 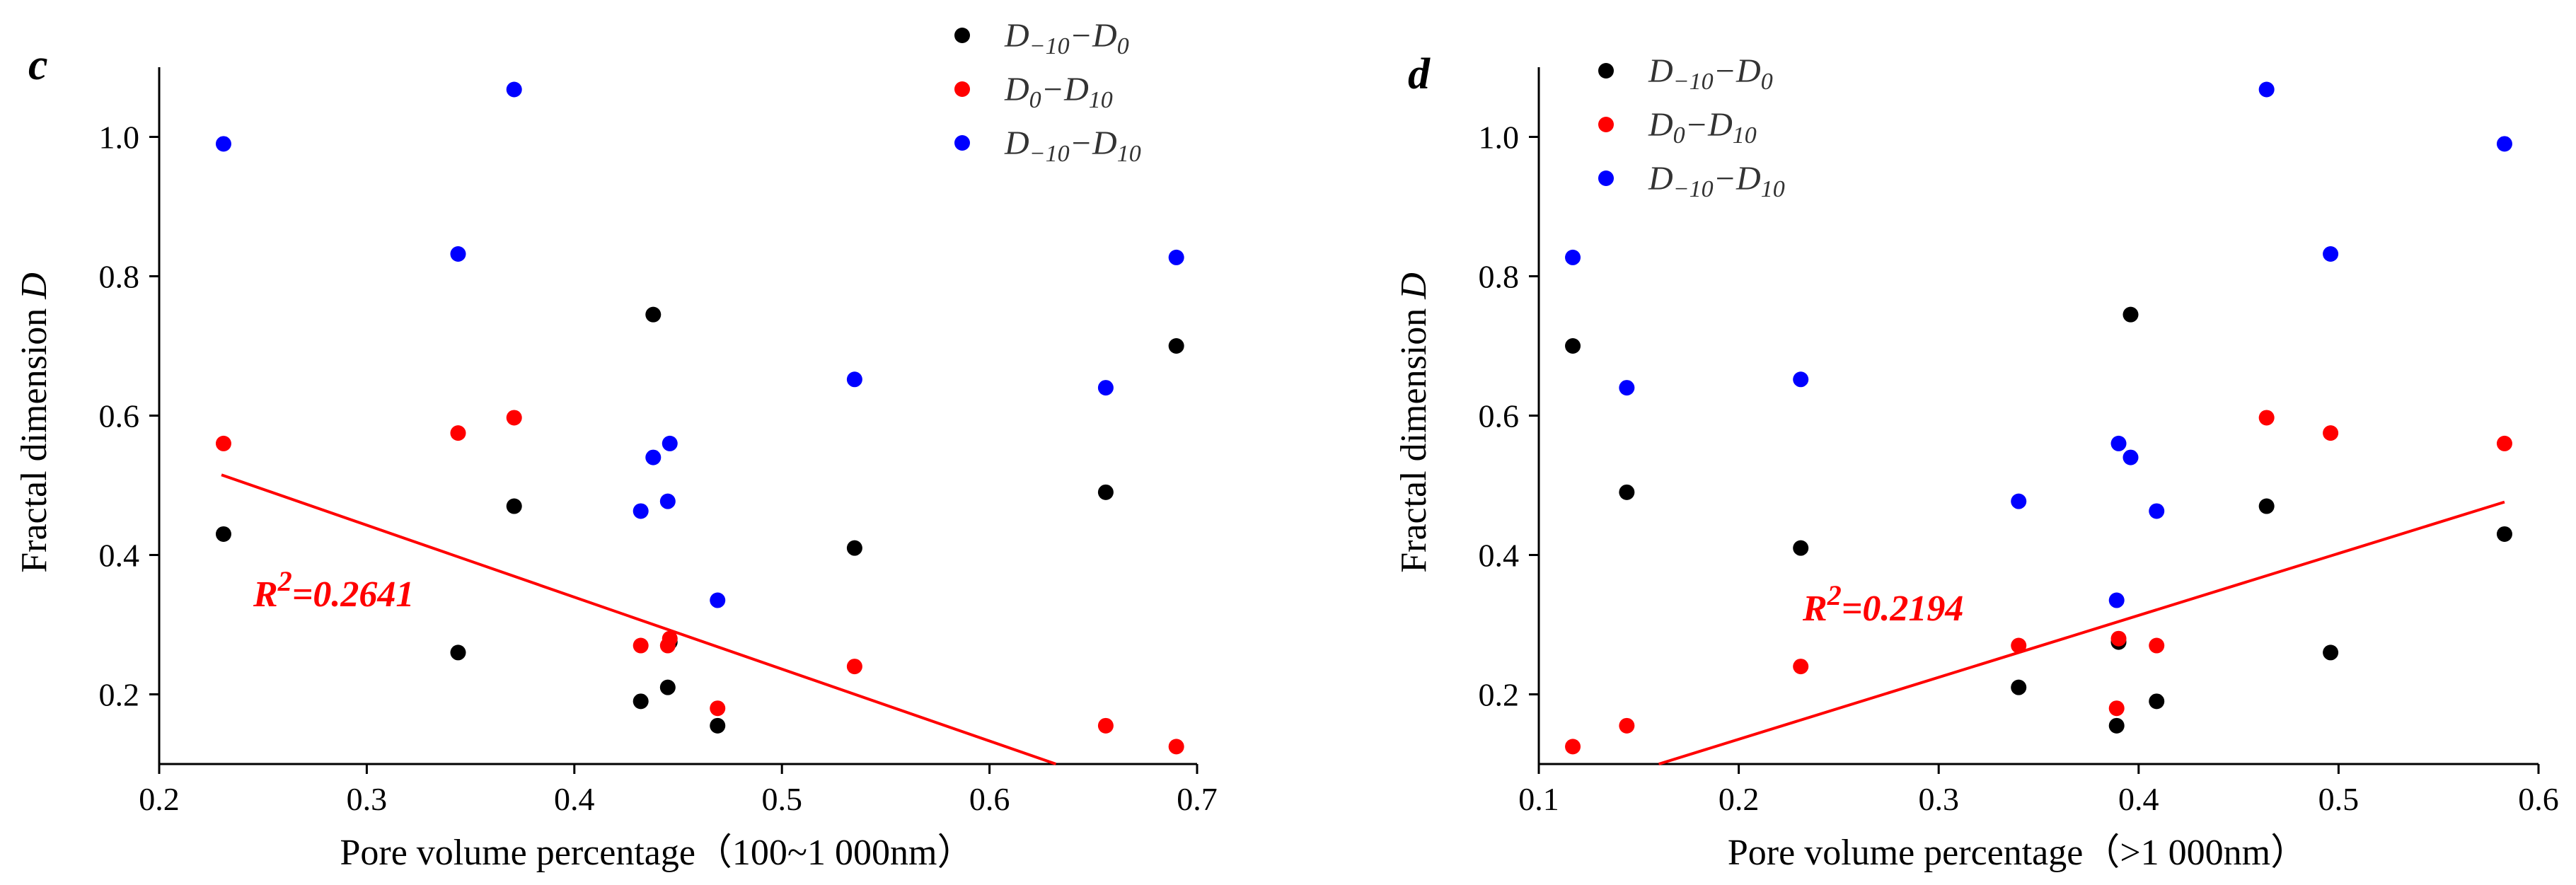 What do you see at coordinates (38, 65) in the screenshot?
I see `panel-letter: c` at bounding box center [38, 65].